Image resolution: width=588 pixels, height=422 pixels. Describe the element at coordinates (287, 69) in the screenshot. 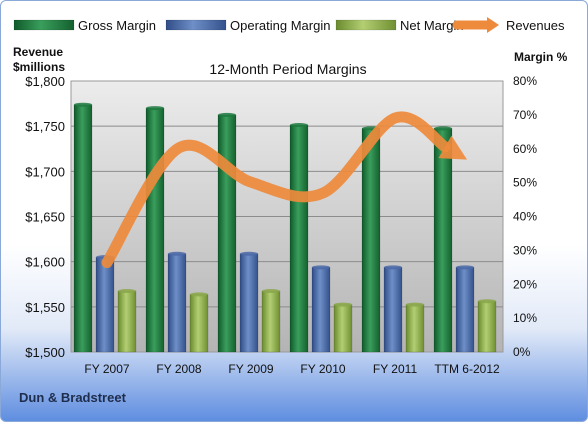

I see `chart-title: 12-Month Period Margins` at that location.